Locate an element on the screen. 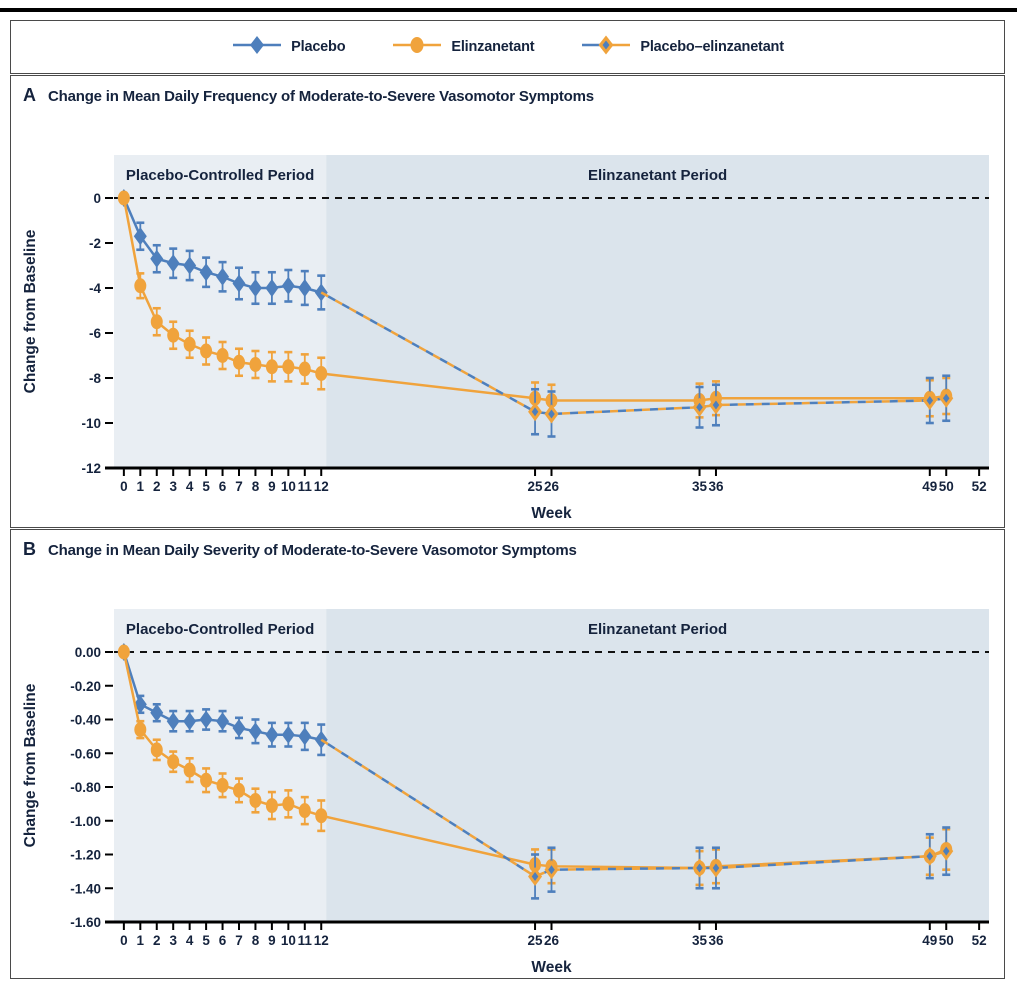 This screenshot has width=1017, height=983. top-rule is located at coordinates (508, 10).